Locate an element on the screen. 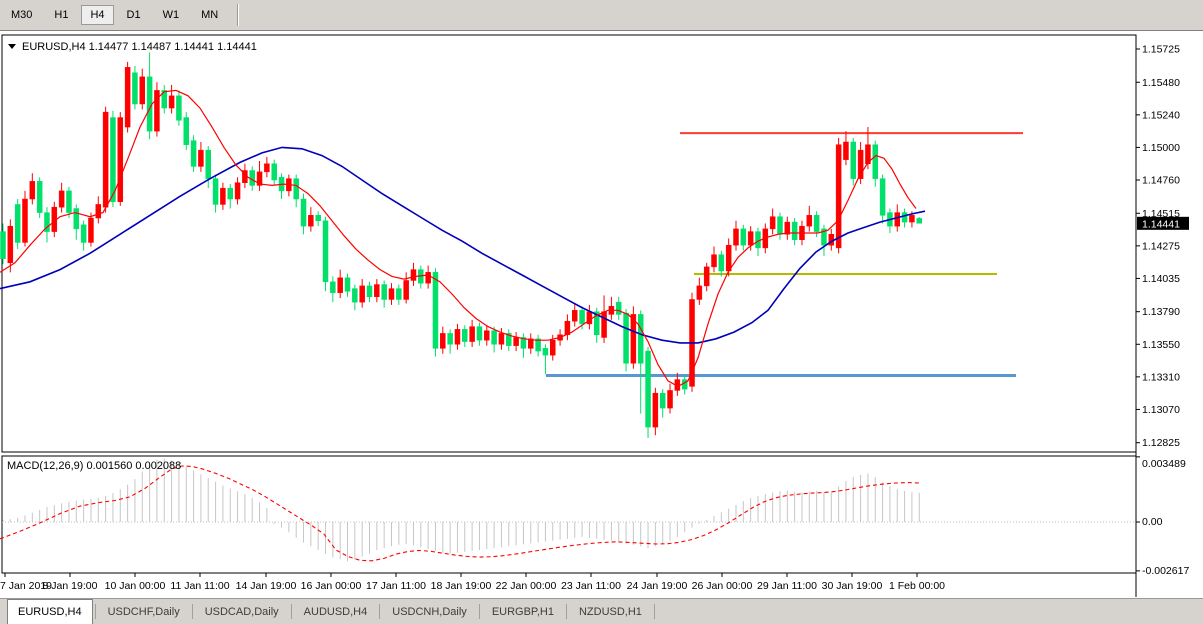 The width and height of the screenshot is (1203, 624). timeframe-button-d1: D1 is located at coordinates (133, 15).